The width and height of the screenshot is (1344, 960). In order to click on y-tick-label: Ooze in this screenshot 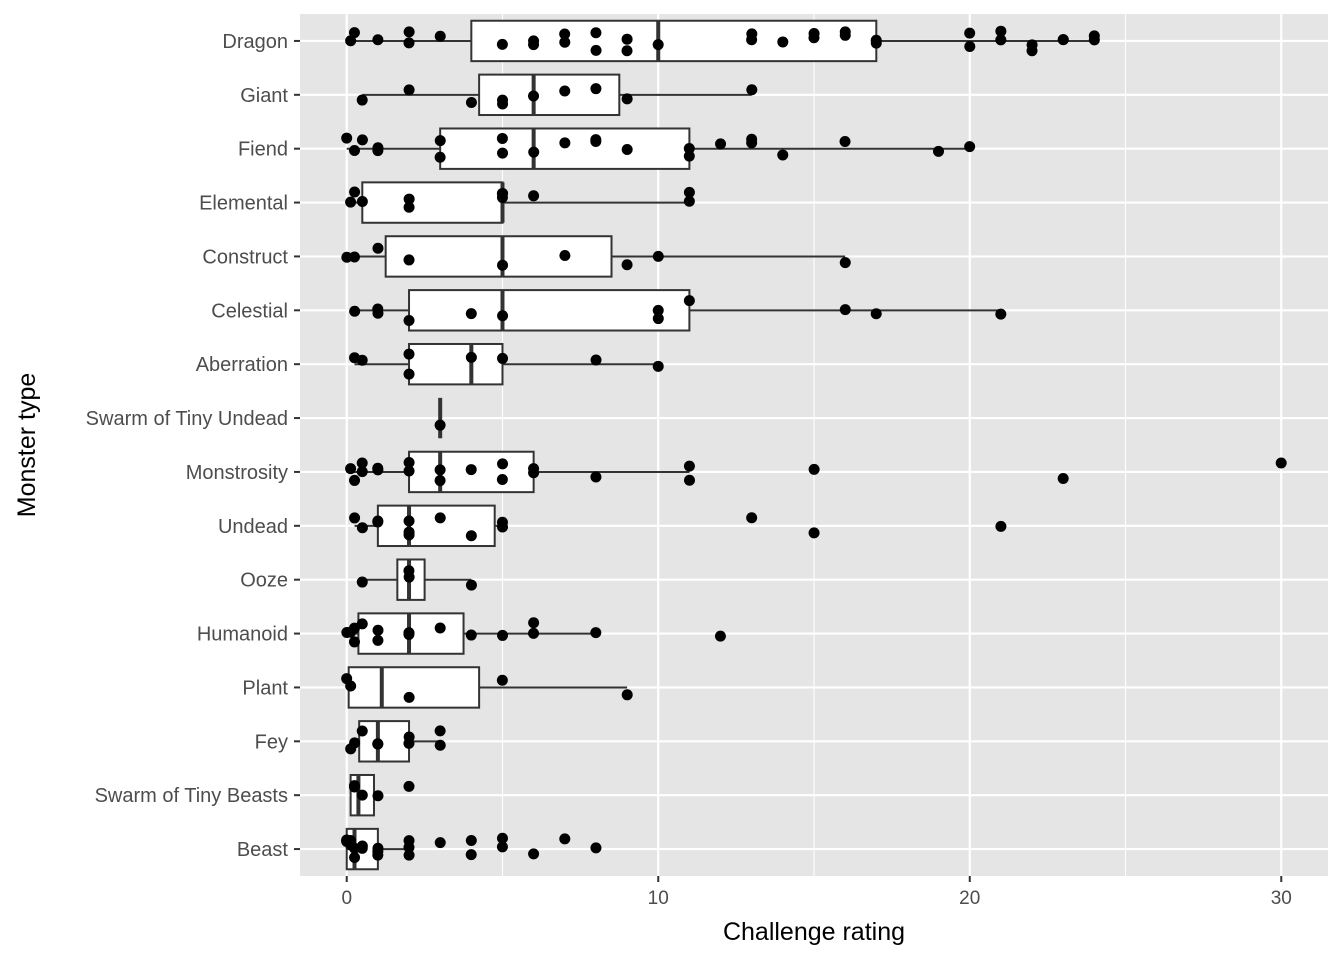, I will do `click(264, 581)`.